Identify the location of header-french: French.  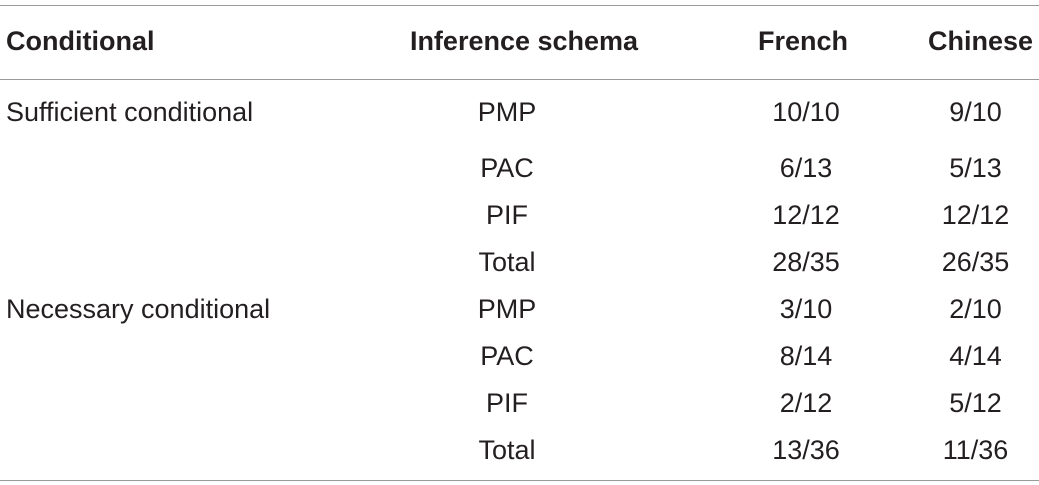
(803, 41).